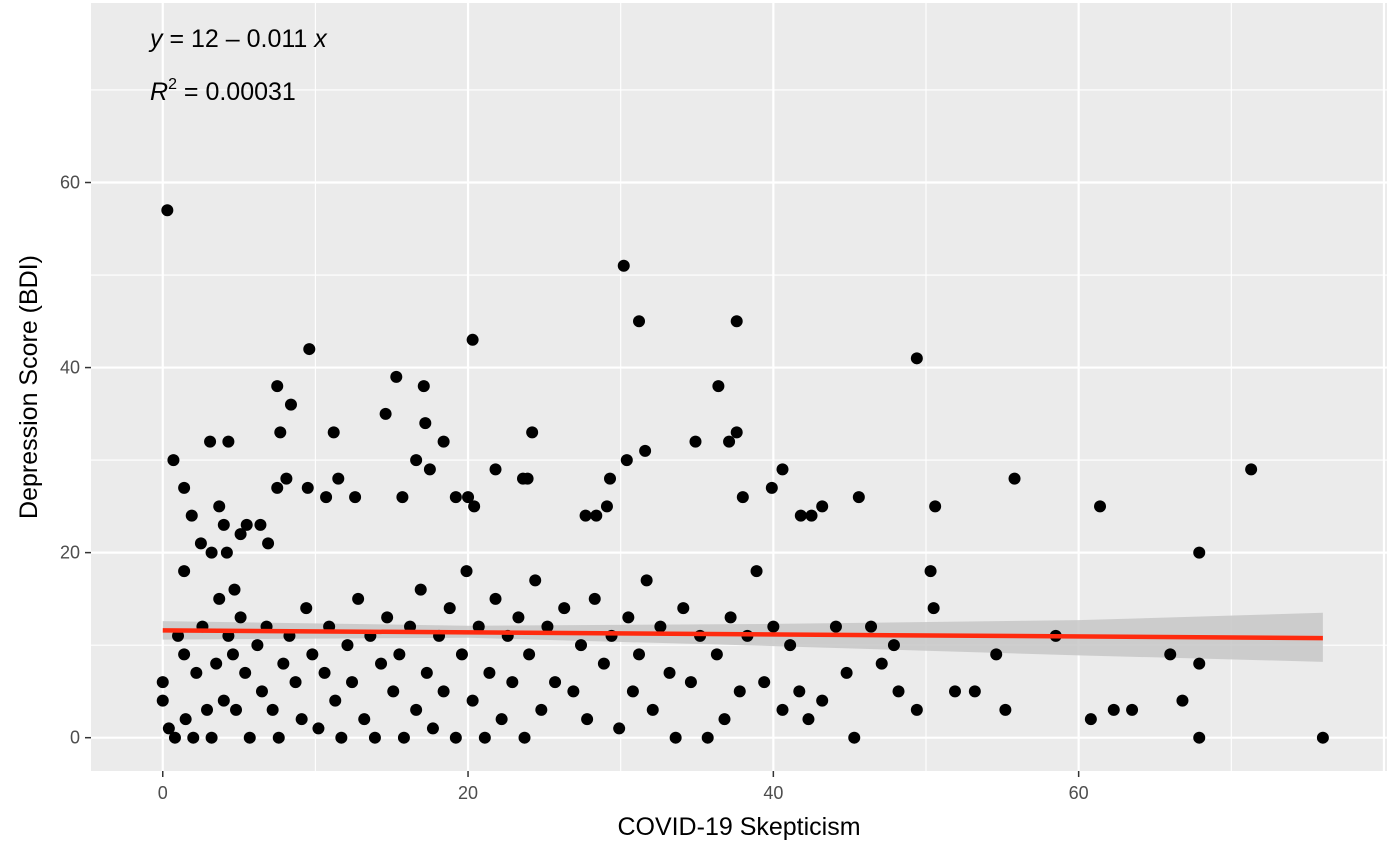  I want to click on regression-line, so click(742, 634).